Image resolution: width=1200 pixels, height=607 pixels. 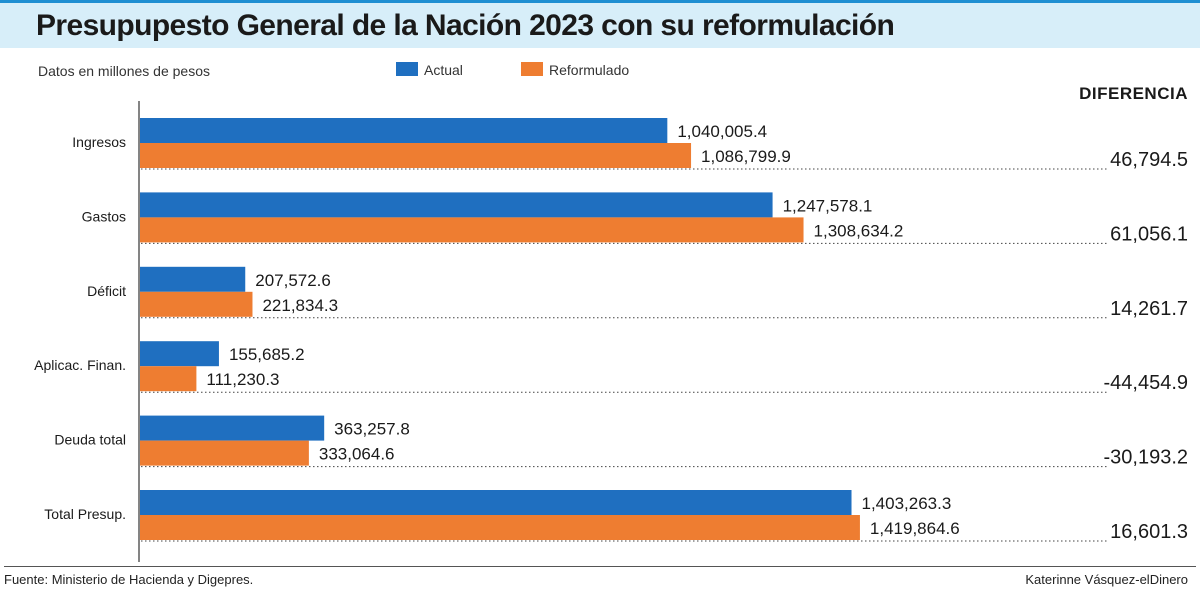 I want to click on units-note: Datos en millones de pesos, so click(x=124, y=71).